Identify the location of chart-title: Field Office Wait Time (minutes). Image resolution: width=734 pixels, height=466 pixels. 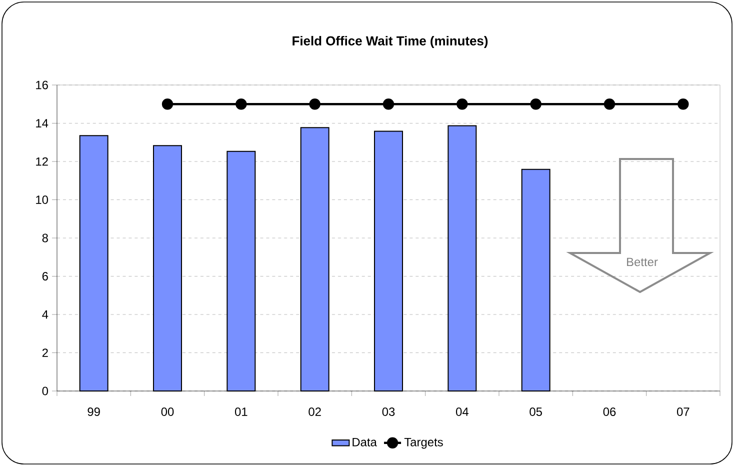
(390, 42).